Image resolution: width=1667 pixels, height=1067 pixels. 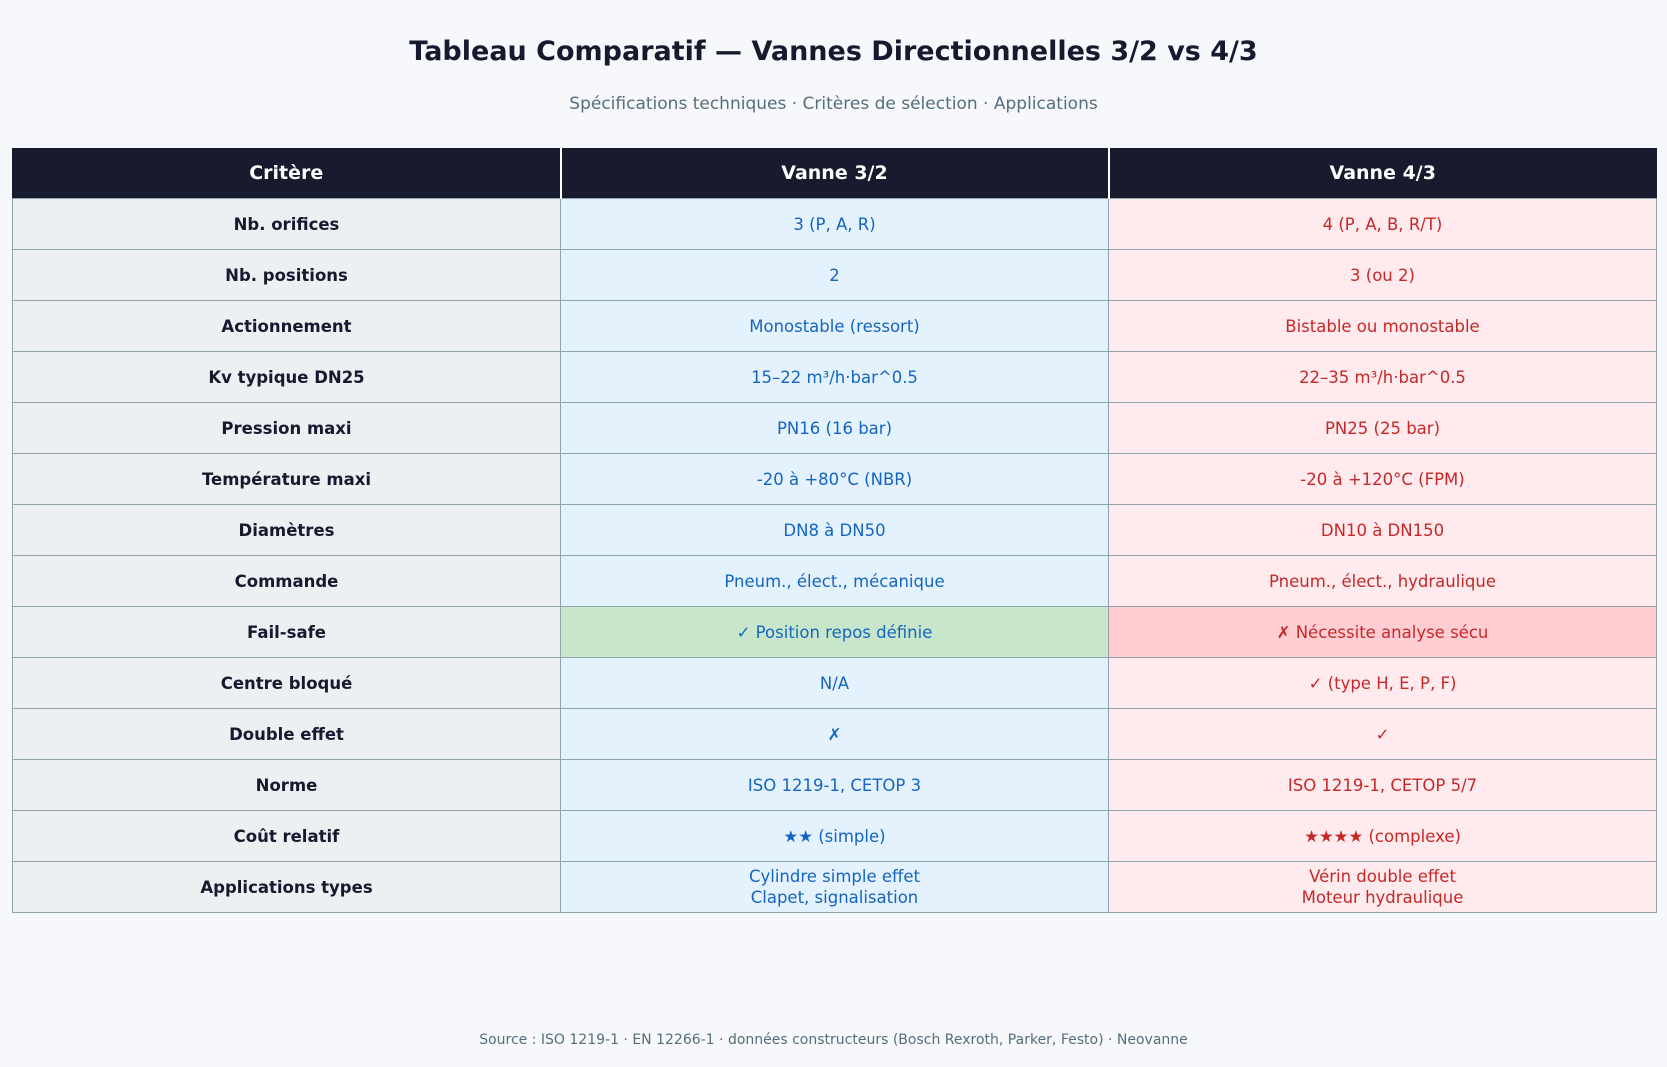 What do you see at coordinates (286, 581) in the screenshot?
I see `criterion-cell: Commande` at bounding box center [286, 581].